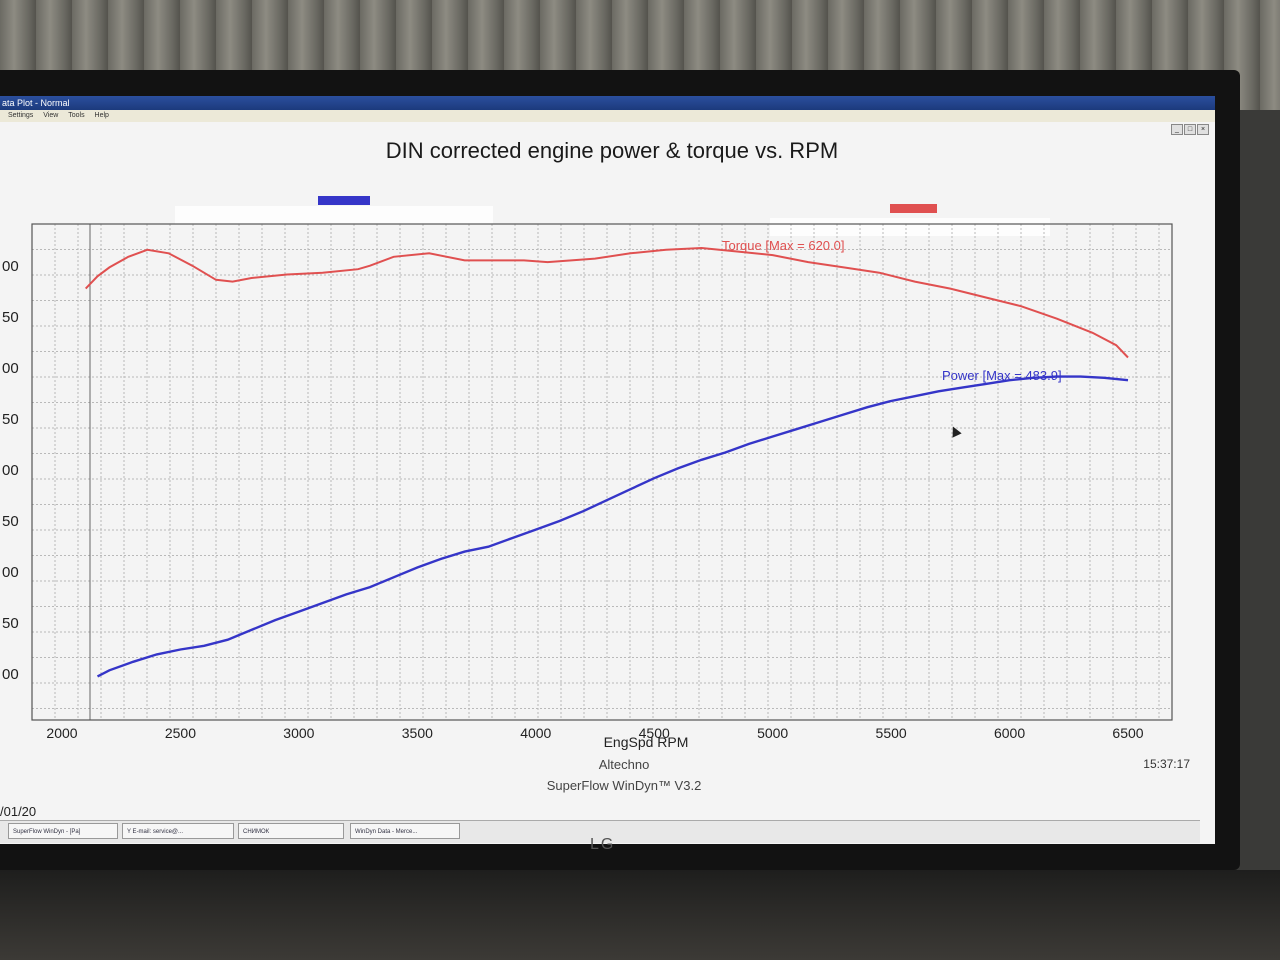 The height and width of the screenshot is (960, 1280). Describe the element at coordinates (1127, 733) in the screenshot. I see `x-tick-label: 6500` at that location.